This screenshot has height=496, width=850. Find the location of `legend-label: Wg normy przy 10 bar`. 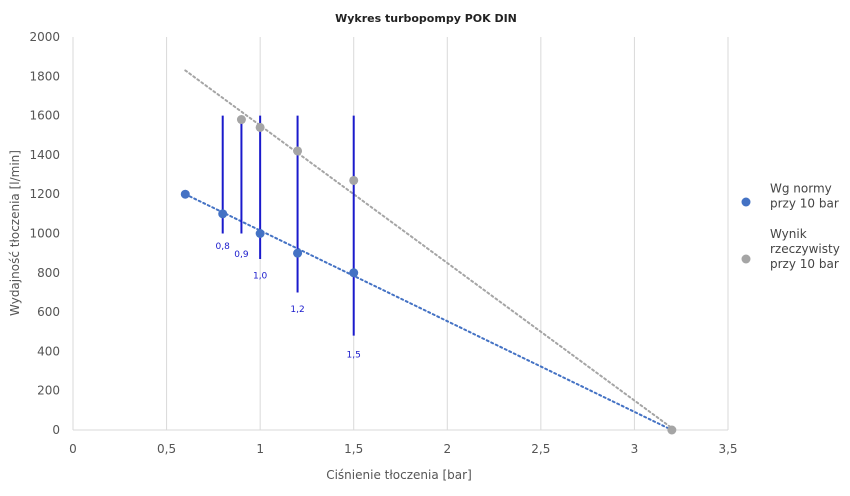

legend-label: Wg normy przy 10 bar is located at coordinates (804, 196).